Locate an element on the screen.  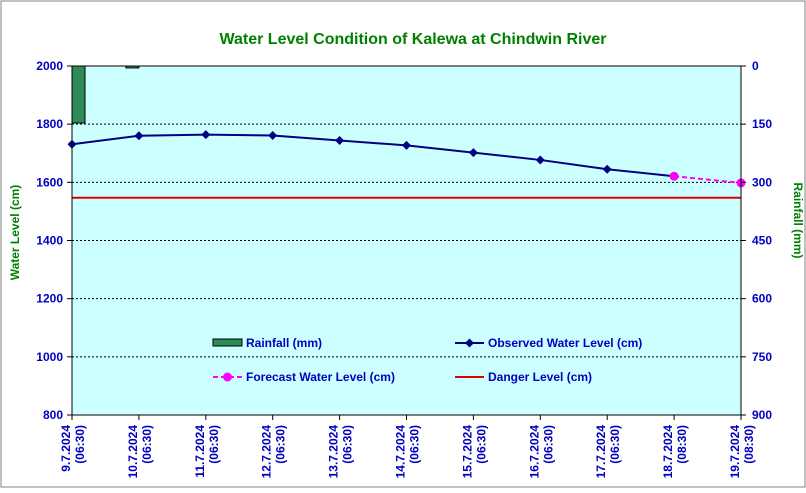
x-tick-date: 18.7.2024 is located at coordinates (668, 452).